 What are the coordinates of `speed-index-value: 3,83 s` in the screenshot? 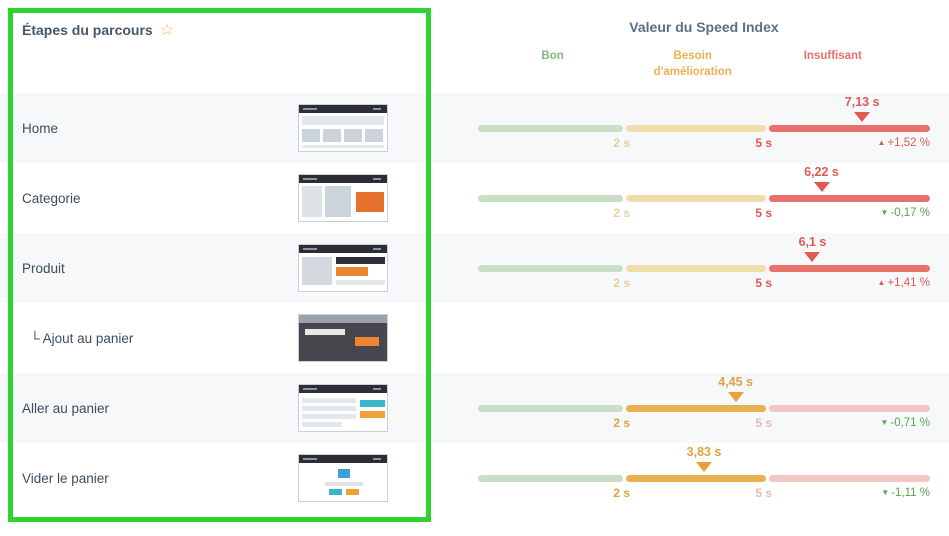 It's located at (704, 452).